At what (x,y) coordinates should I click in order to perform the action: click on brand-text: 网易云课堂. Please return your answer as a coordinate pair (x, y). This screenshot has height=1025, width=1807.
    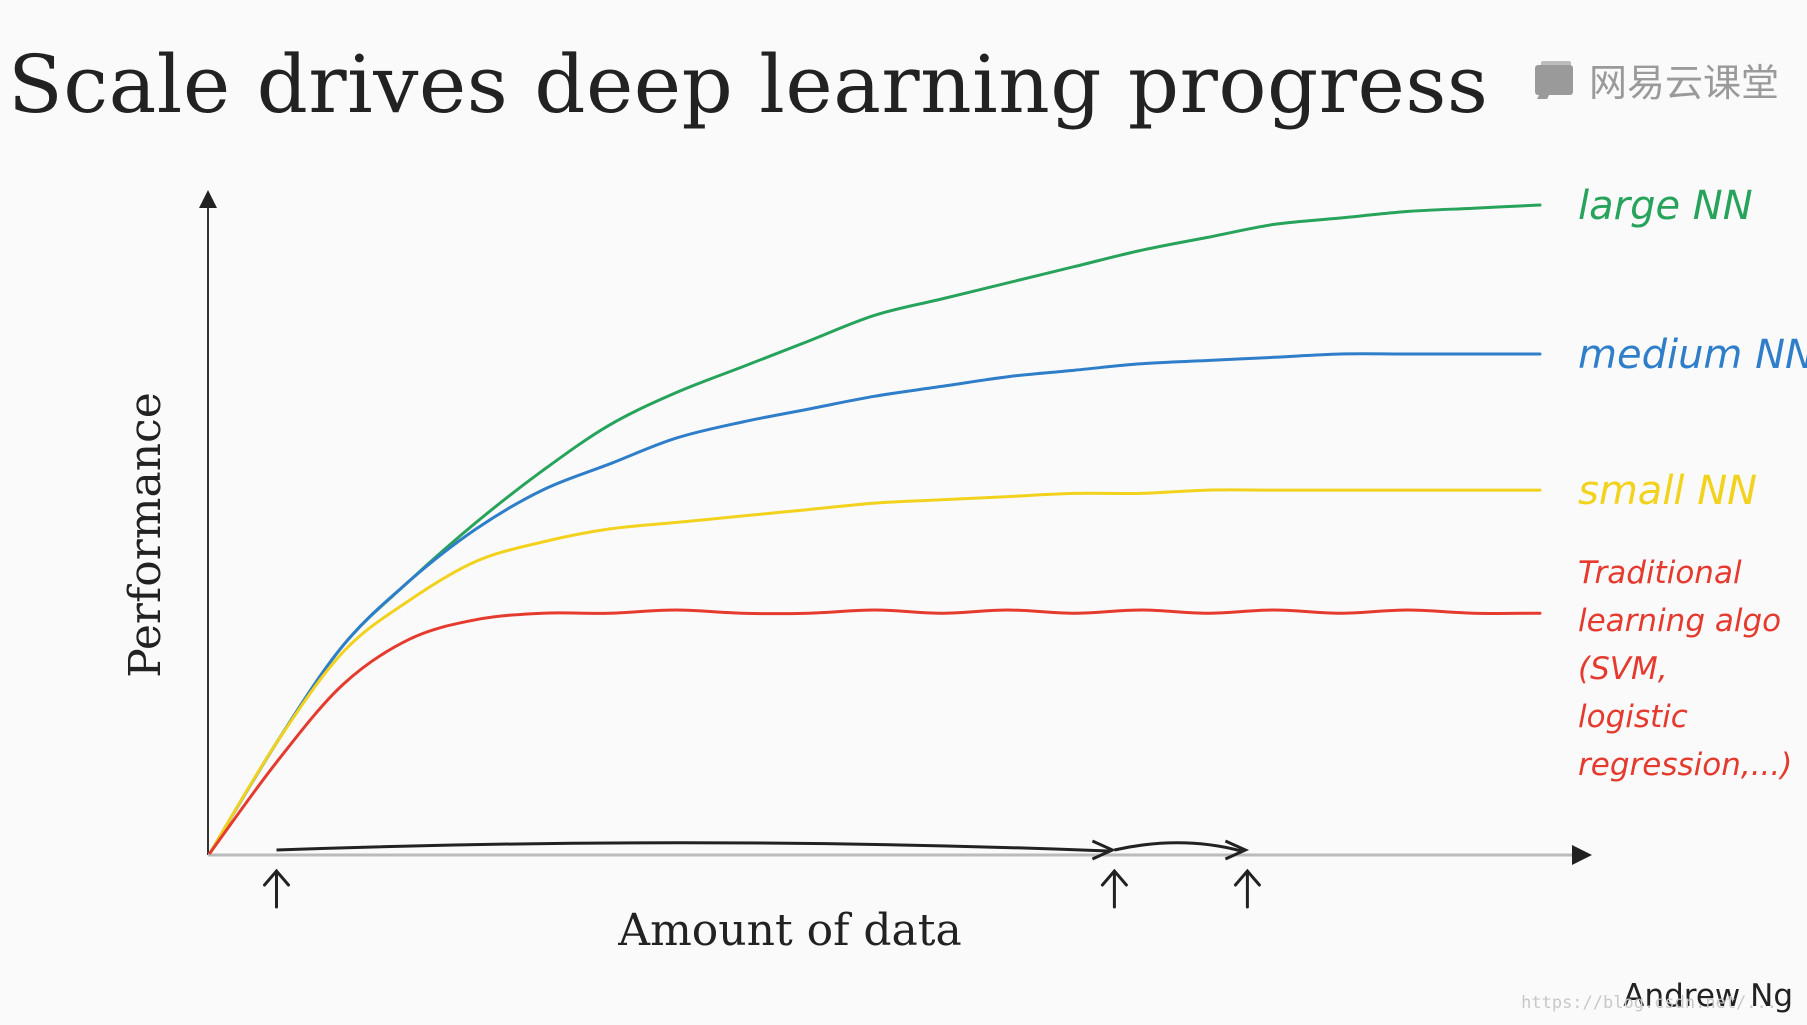
    Looking at the image, I should click on (1683, 83).